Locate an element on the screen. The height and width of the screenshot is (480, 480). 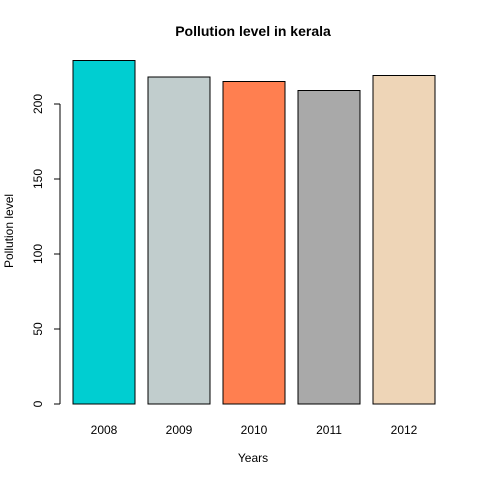
x-tick-label-2012: 2012 is located at coordinates (404, 430).